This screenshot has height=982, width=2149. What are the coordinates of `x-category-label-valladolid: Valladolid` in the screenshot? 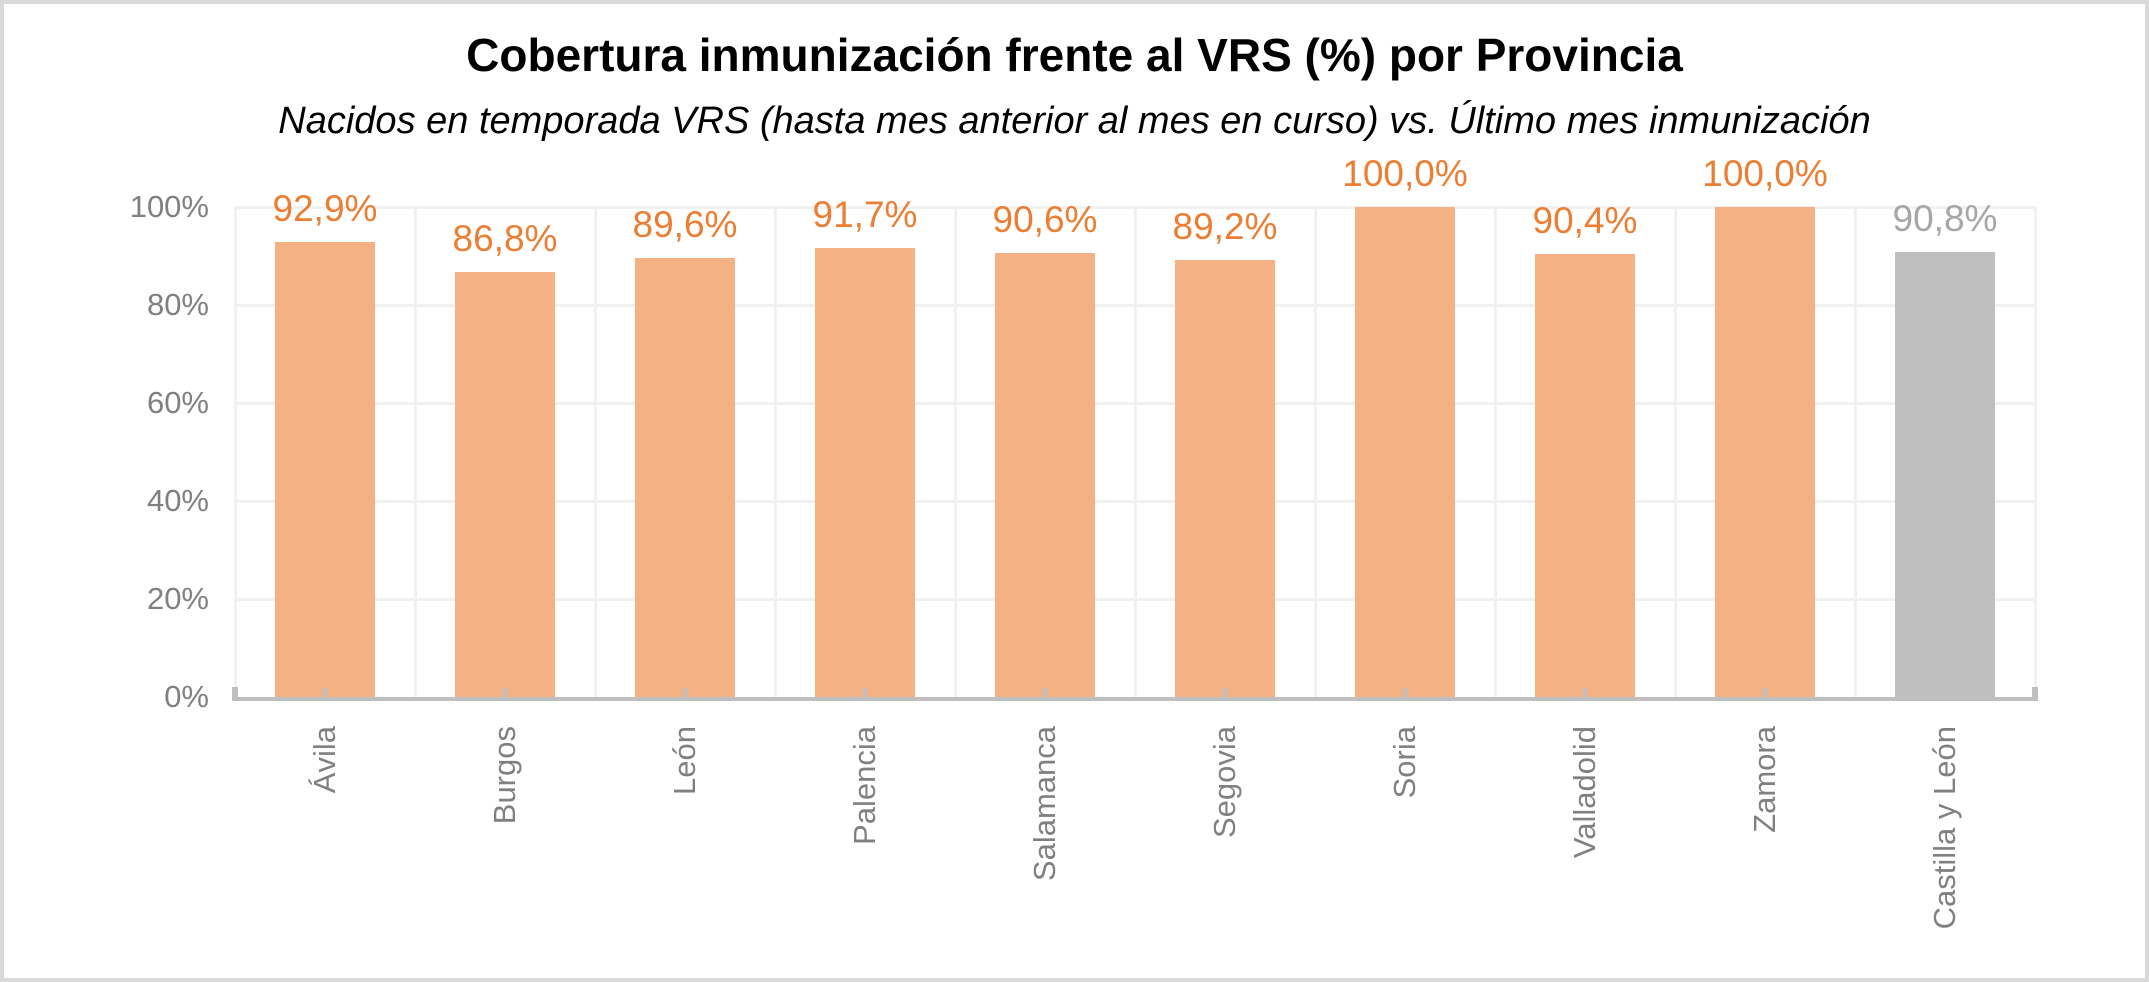 It's located at (1584, 792).